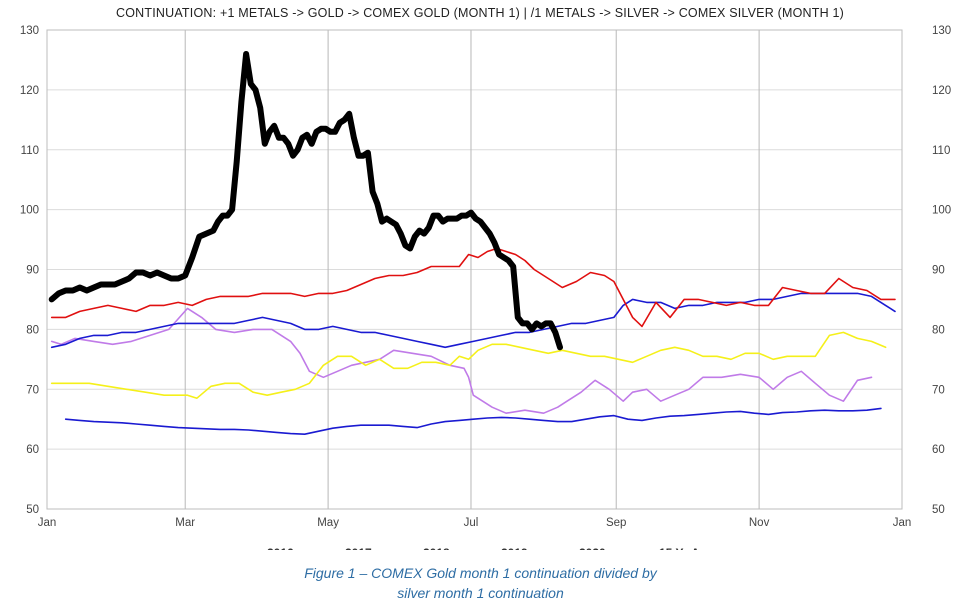 This screenshot has height=605, width=961. What do you see at coordinates (32, 330) in the screenshot?
I see `y-tick-label-left: 80` at bounding box center [32, 330].